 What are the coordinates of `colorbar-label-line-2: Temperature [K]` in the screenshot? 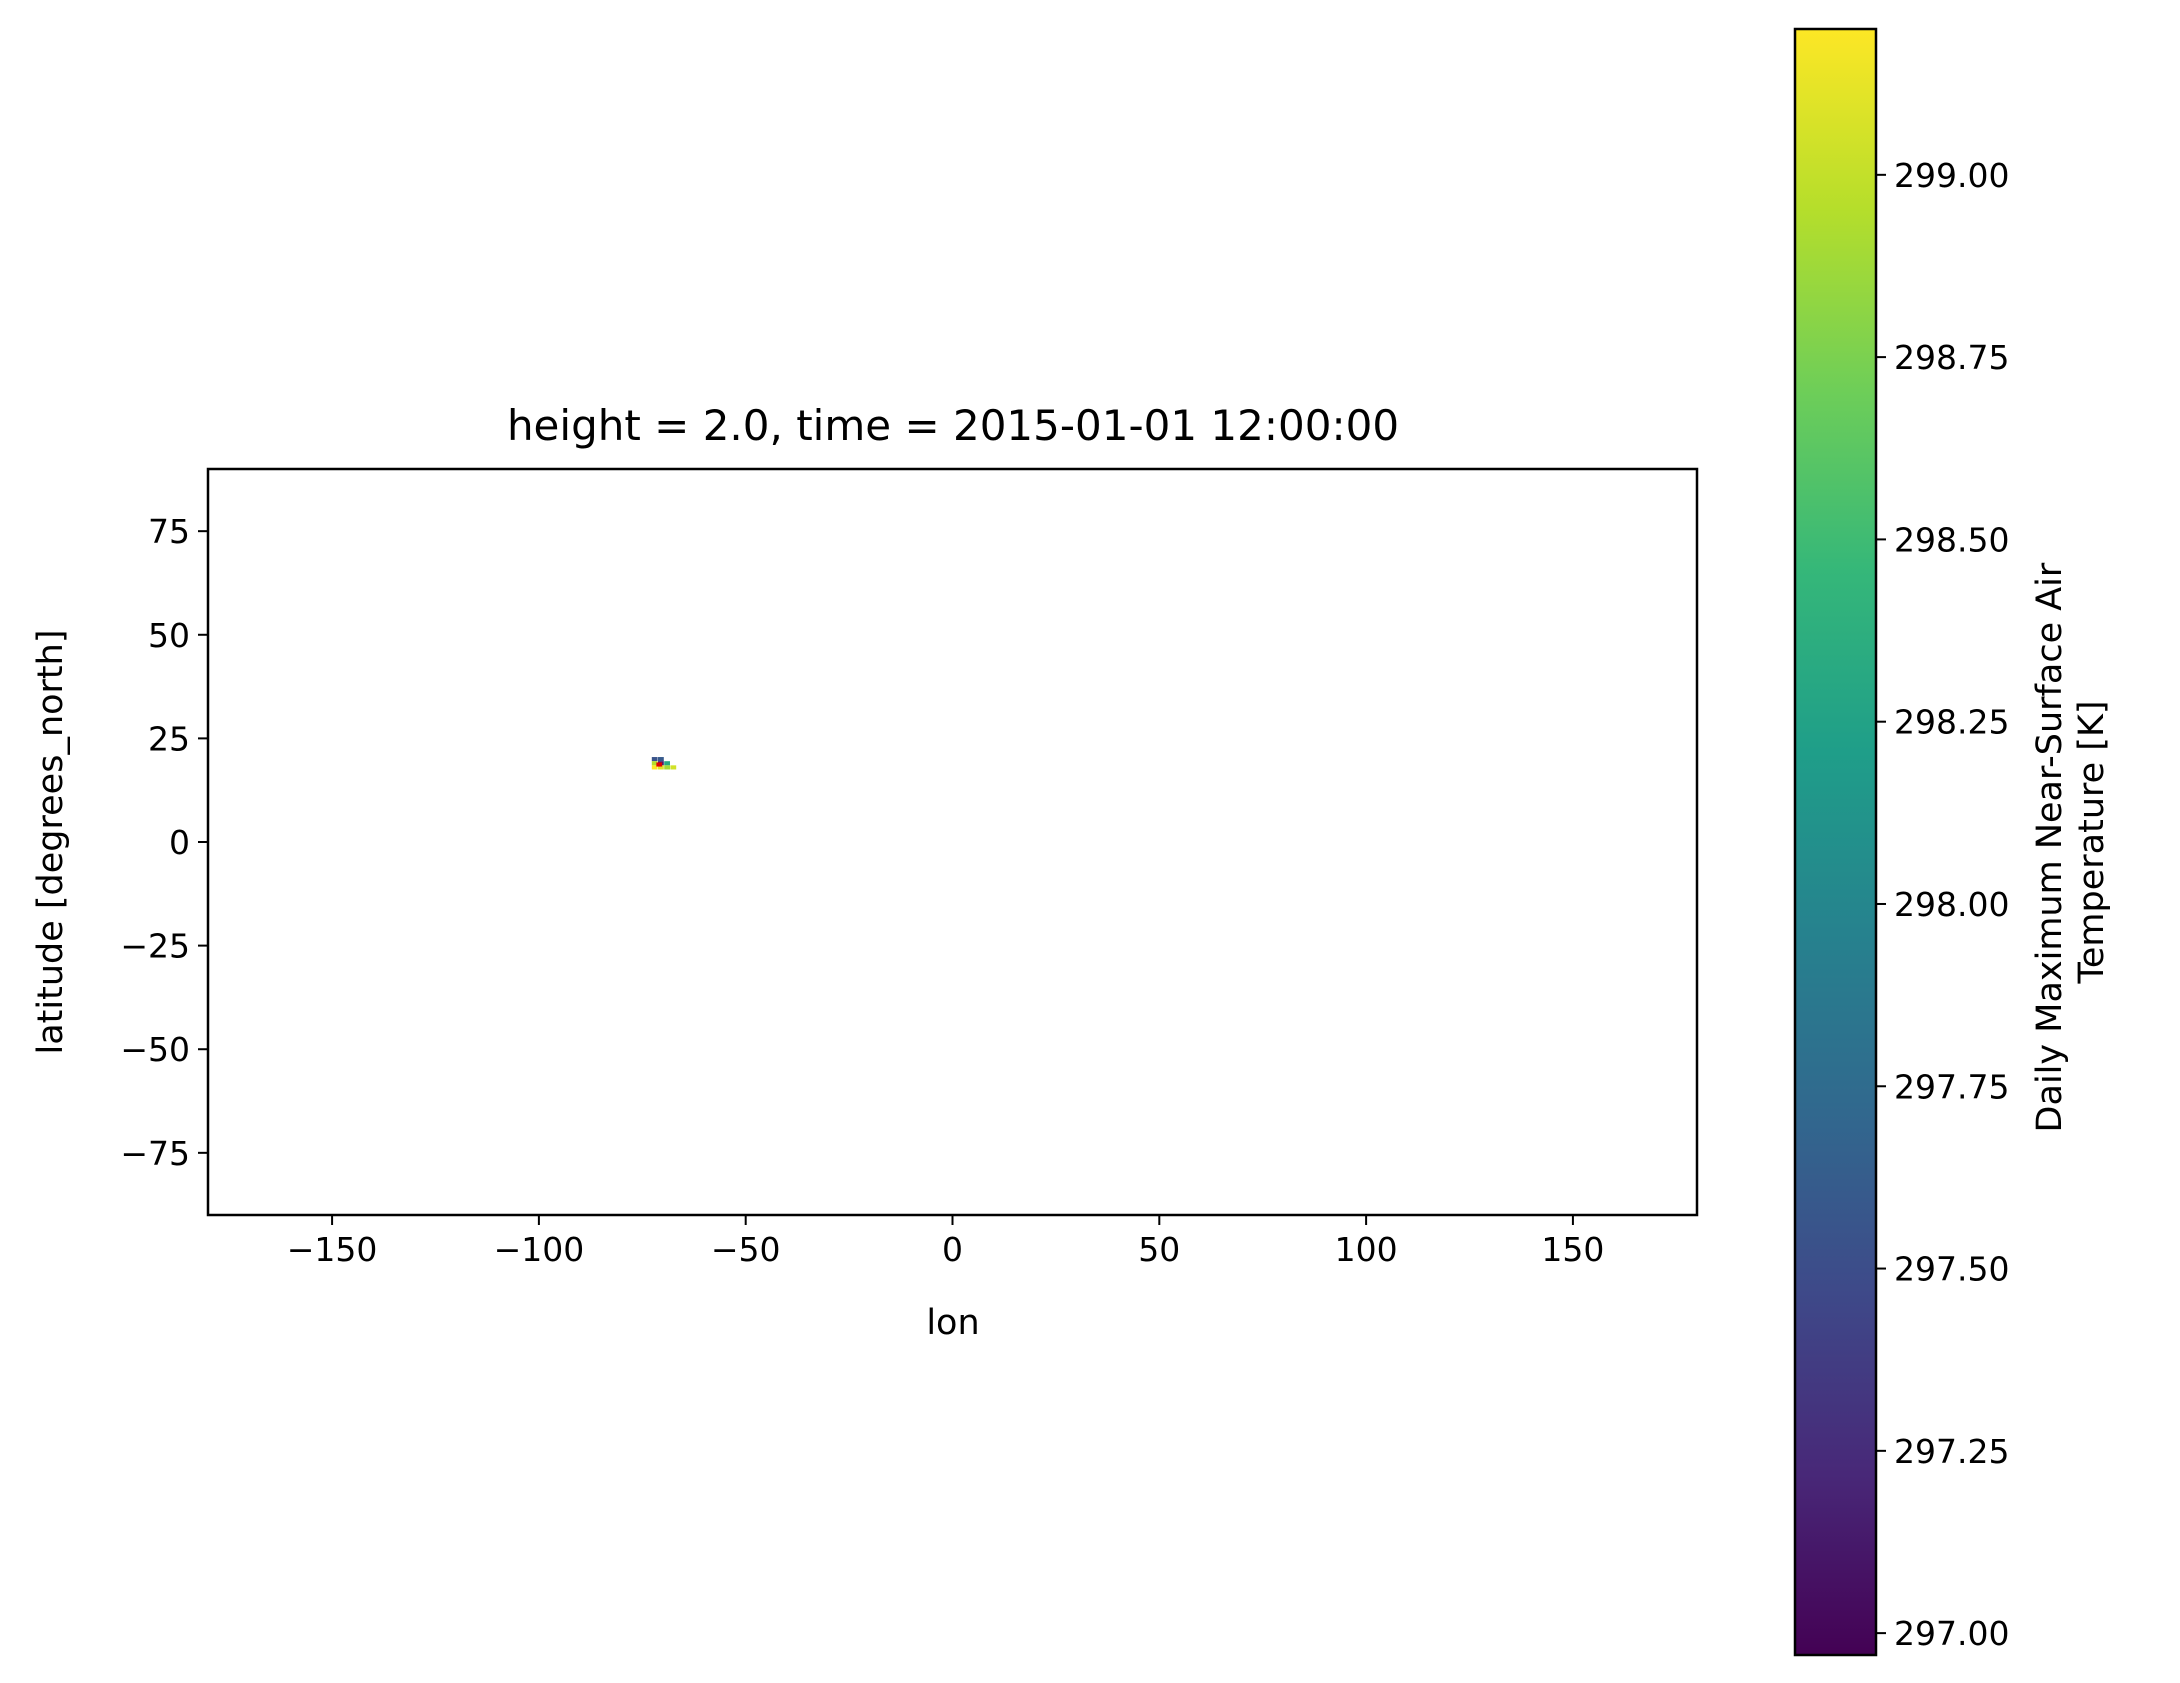 It's located at (2092, 842).